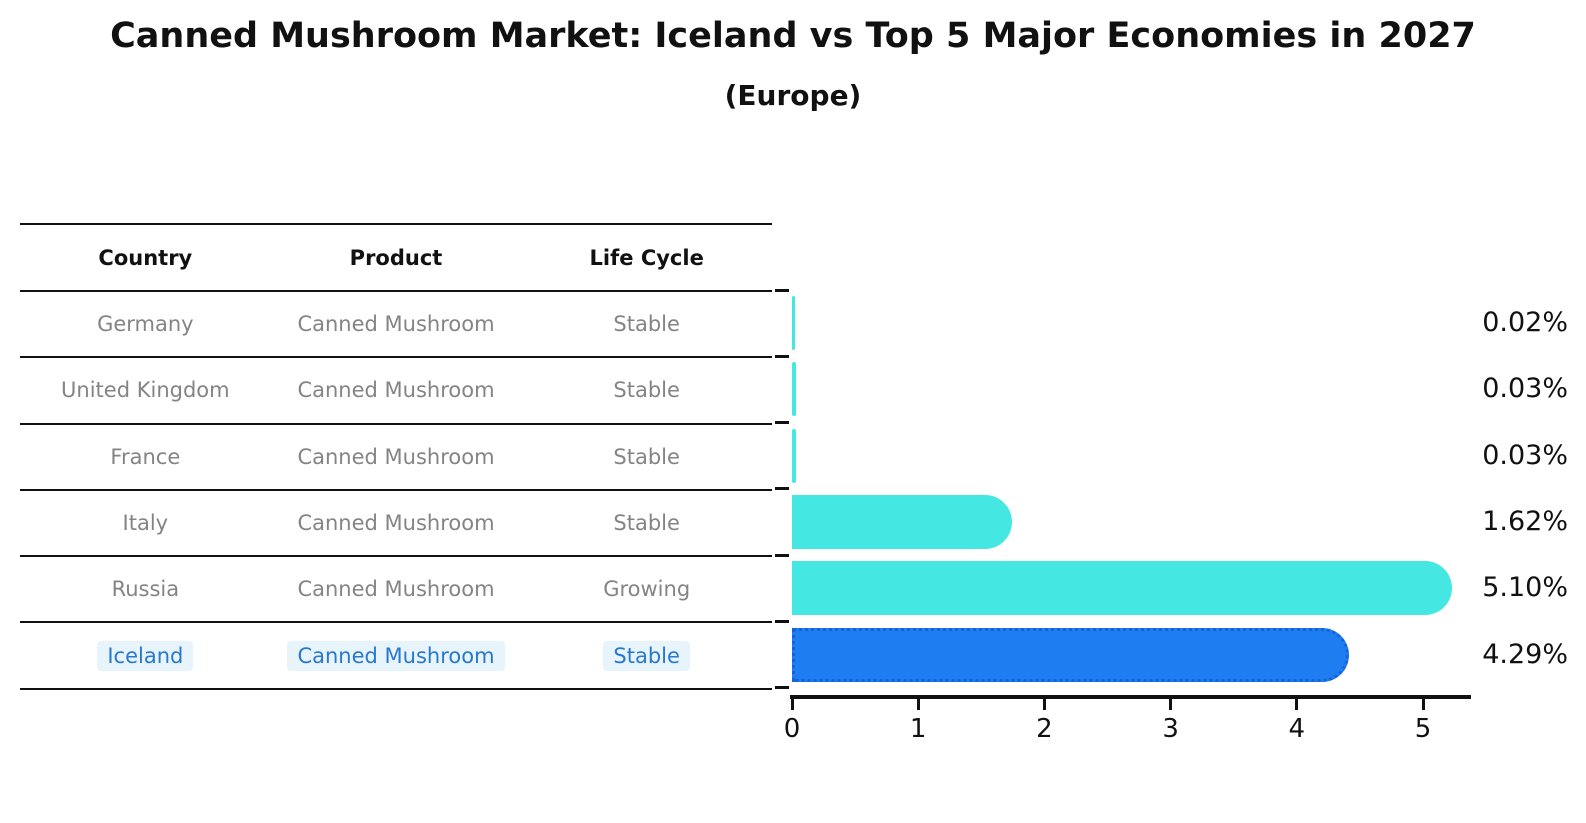 The width and height of the screenshot is (1586, 823). I want to click on table-row: Italy Canned Mushroom Stable, so click(396, 524).